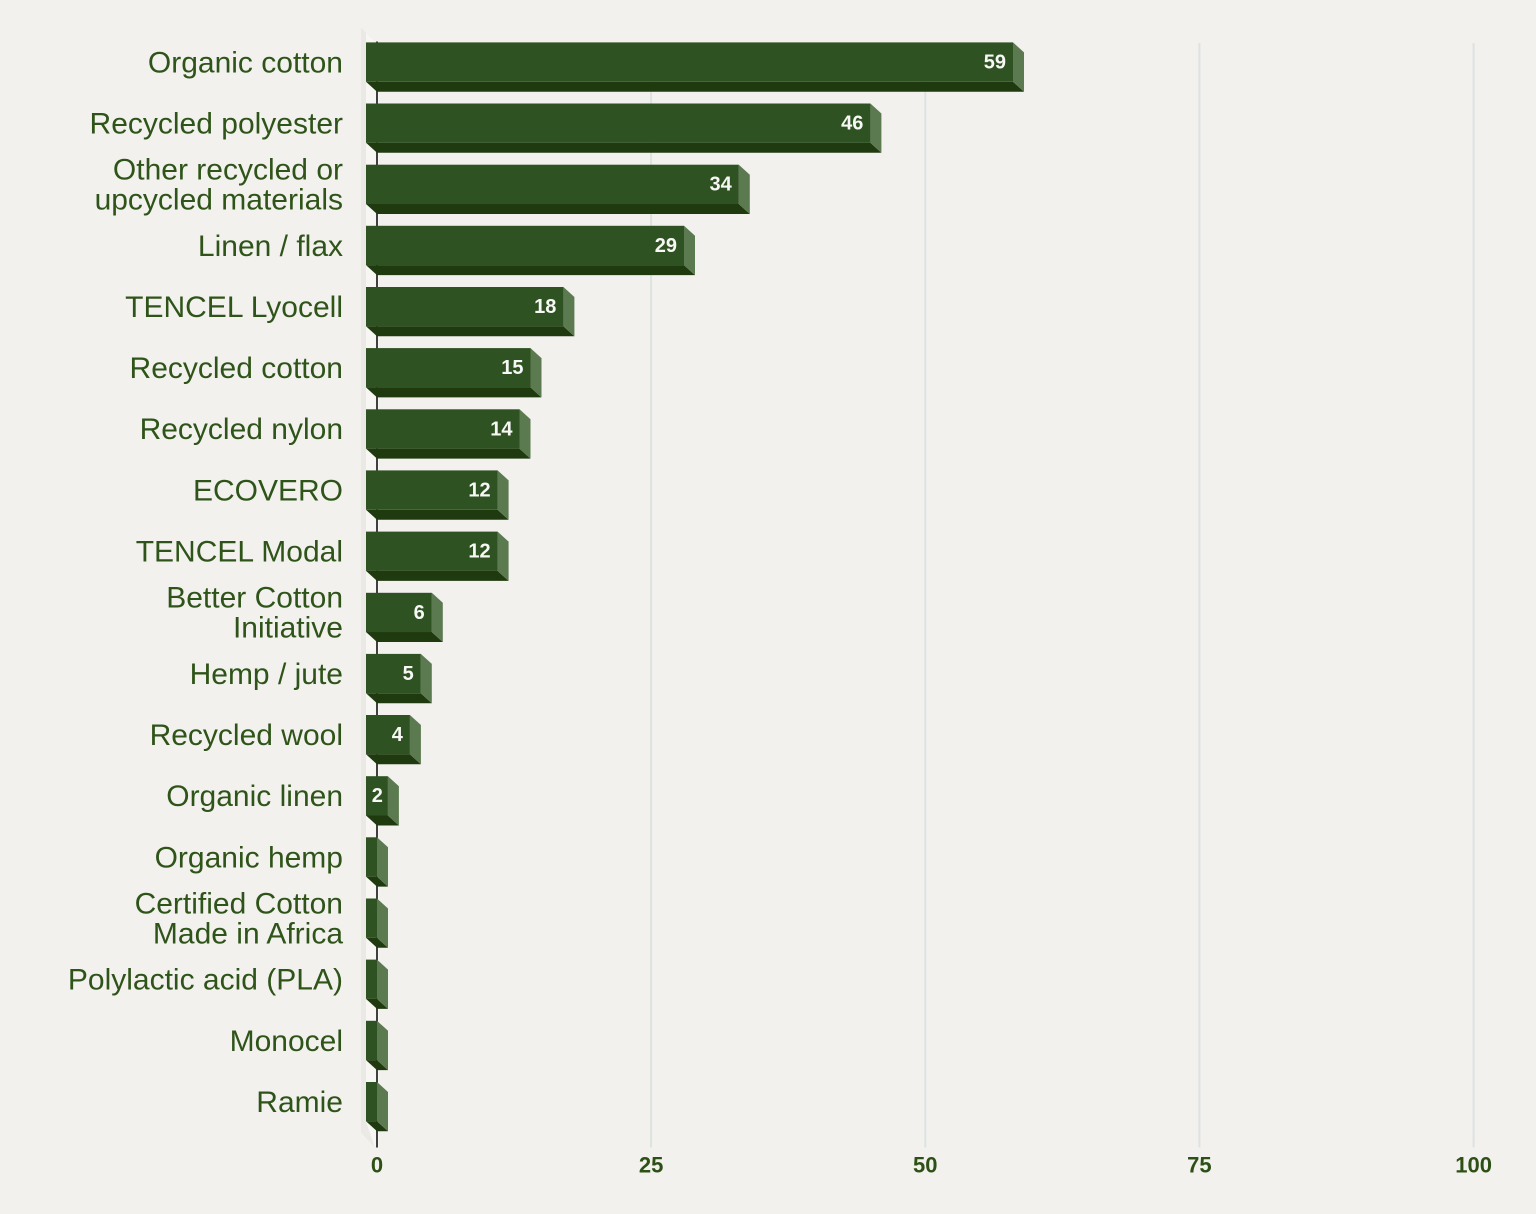 The image size is (1536, 1214). What do you see at coordinates (239, 903) in the screenshot?
I see `svg-text: Certified Cotton` at bounding box center [239, 903].